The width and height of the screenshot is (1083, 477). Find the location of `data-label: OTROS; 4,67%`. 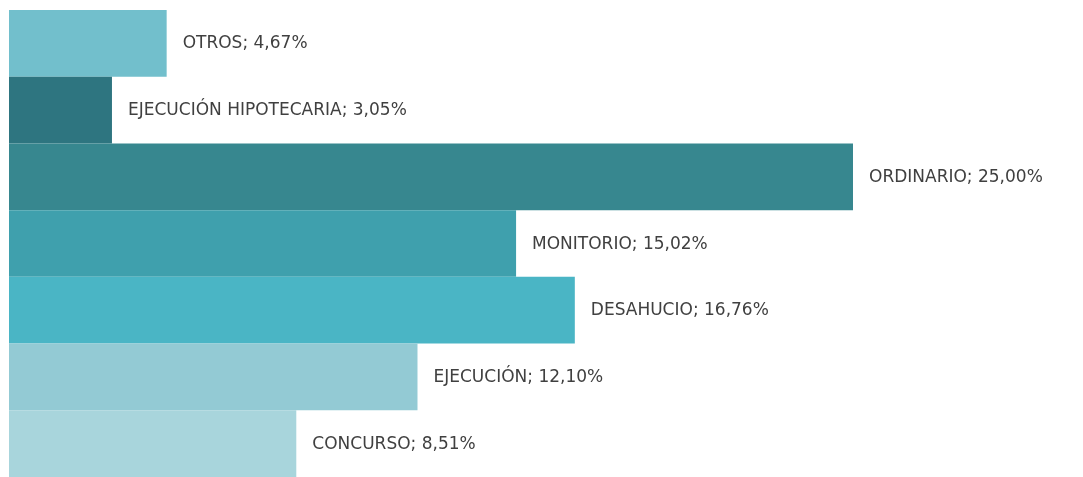

data-label: OTROS; 4,67% is located at coordinates (245, 42).